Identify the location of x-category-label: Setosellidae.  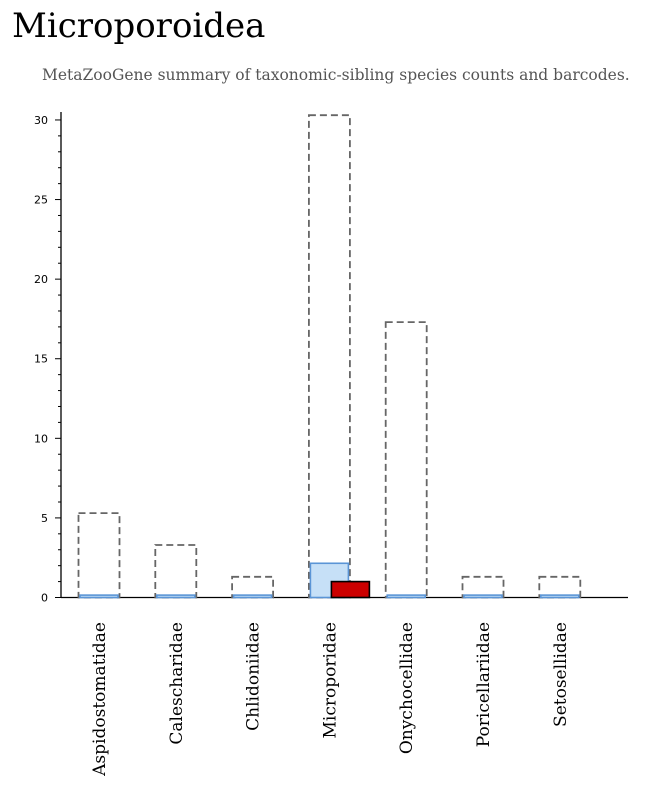
(561, 674).